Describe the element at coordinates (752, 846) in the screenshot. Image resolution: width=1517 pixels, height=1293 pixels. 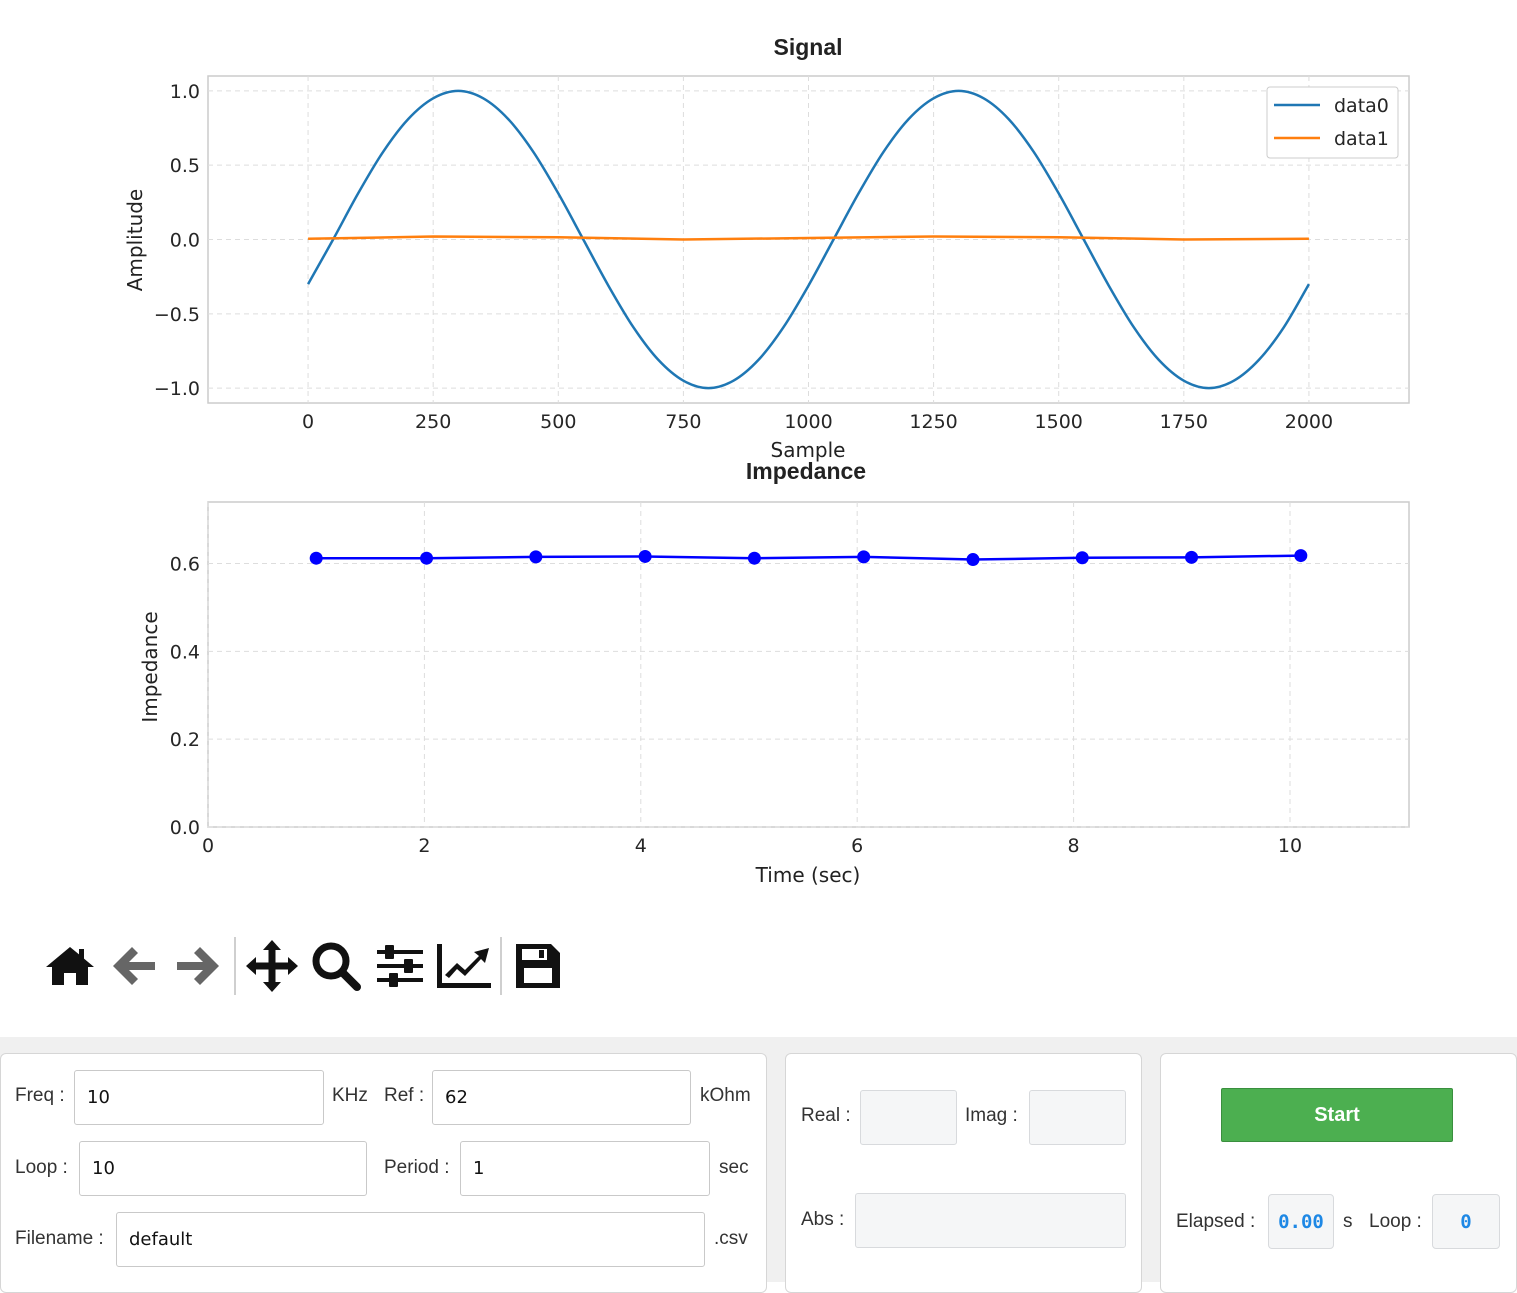
I see `impedance-x-ticks: 0 2 4 6 8 10` at that location.